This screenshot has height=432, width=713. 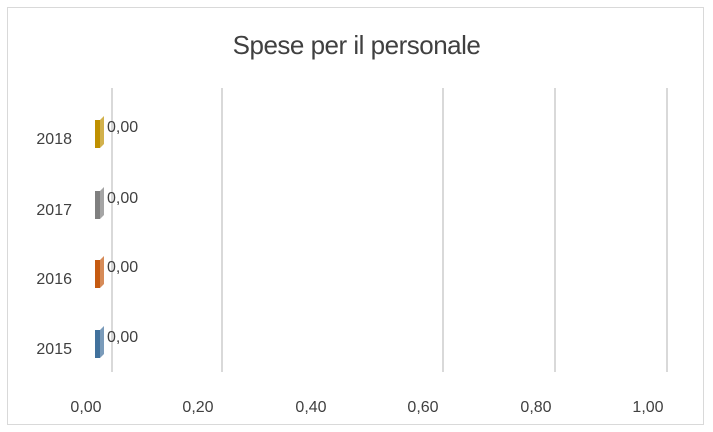 What do you see at coordinates (102, 203) in the screenshot?
I see `bar-side-2017` at bounding box center [102, 203].